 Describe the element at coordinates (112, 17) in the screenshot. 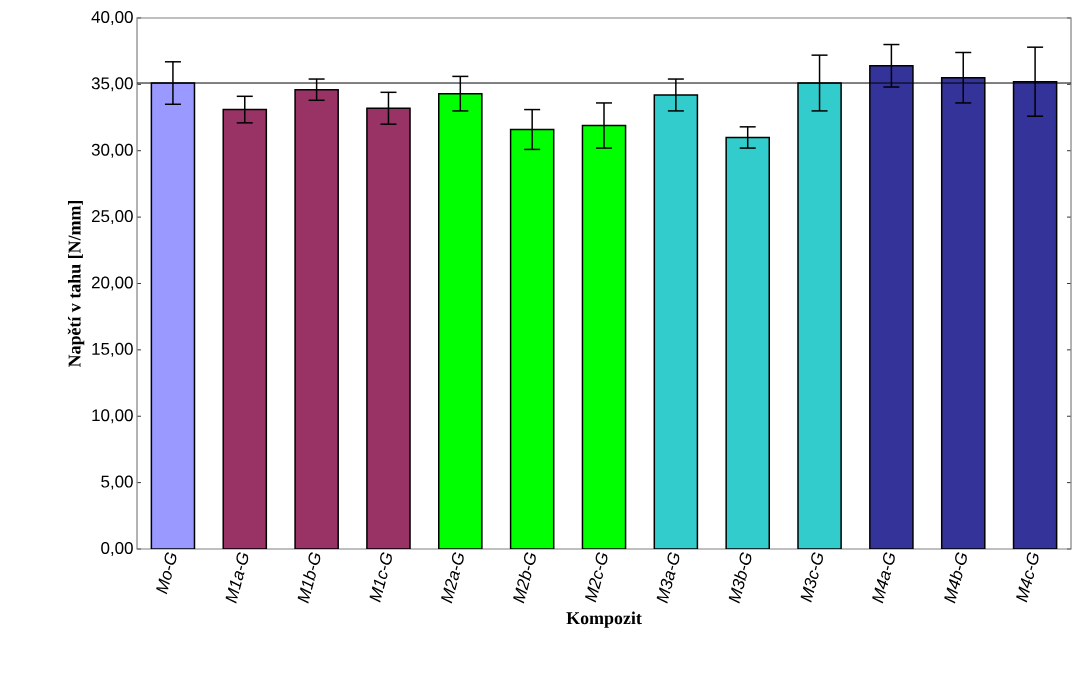

I see `y-tick-label: 40,00` at that location.